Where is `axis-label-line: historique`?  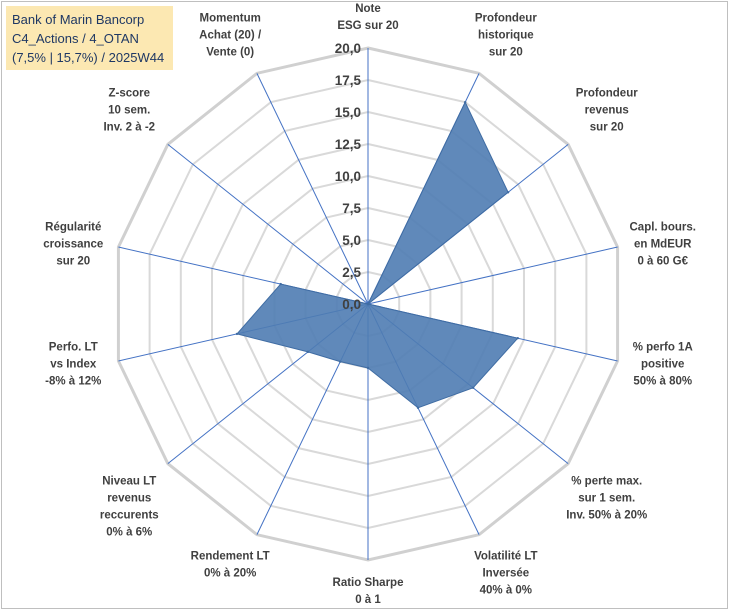 axis-label-line: historique is located at coordinates (506, 36).